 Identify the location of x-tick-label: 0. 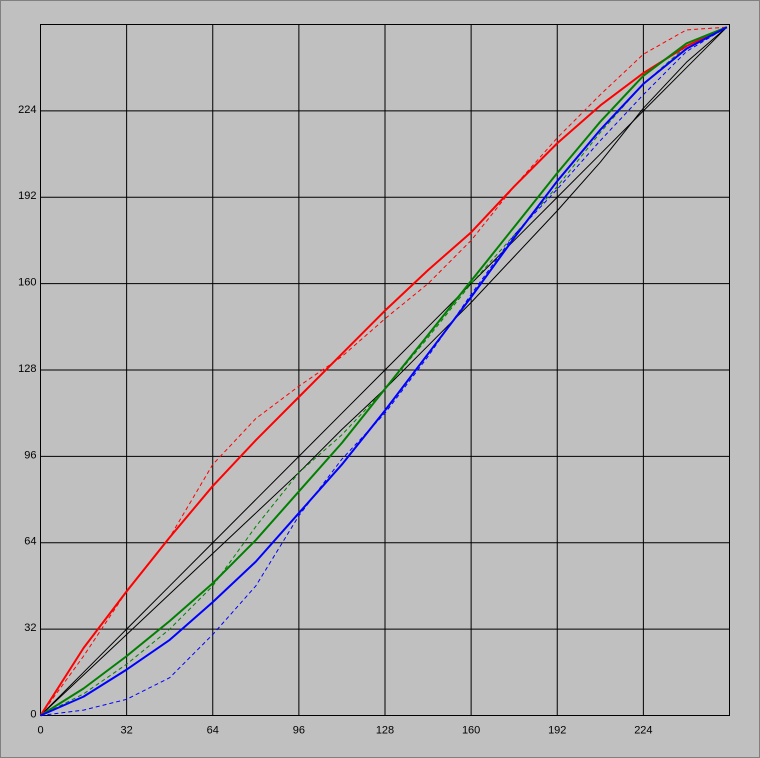
(40, 730).